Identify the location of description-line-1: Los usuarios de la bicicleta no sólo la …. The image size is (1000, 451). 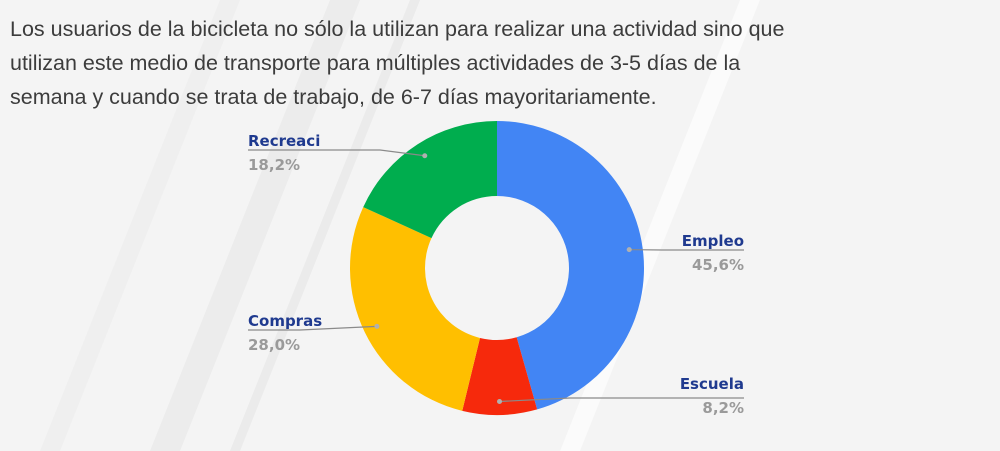
(397, 29).